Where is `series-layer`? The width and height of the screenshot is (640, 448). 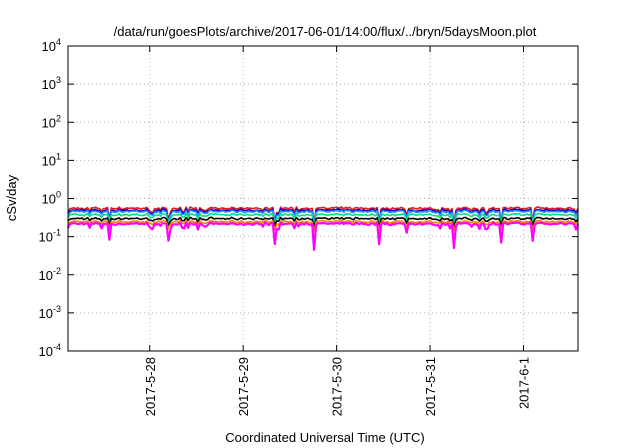 series-layer is located at coordinates (323, 228).